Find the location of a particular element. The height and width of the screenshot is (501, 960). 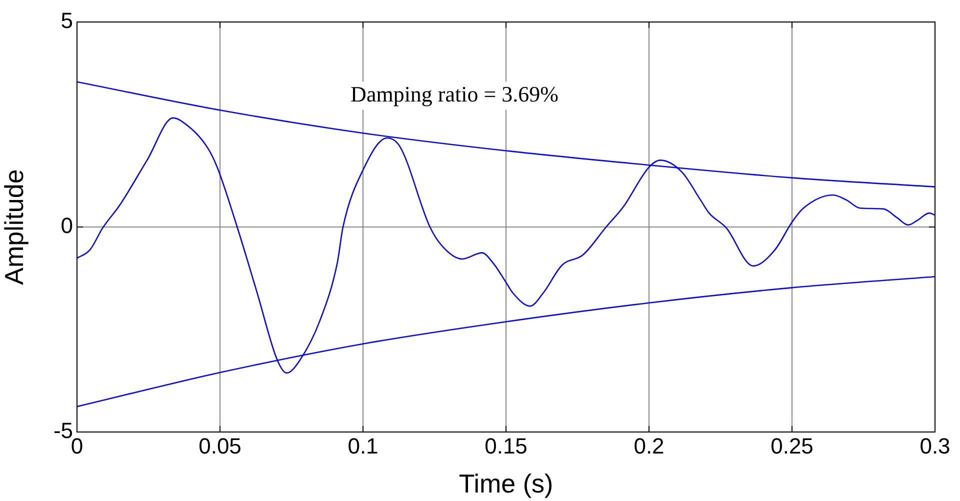

x-tick-label: 0.1 is located at coordinates (363, 445).